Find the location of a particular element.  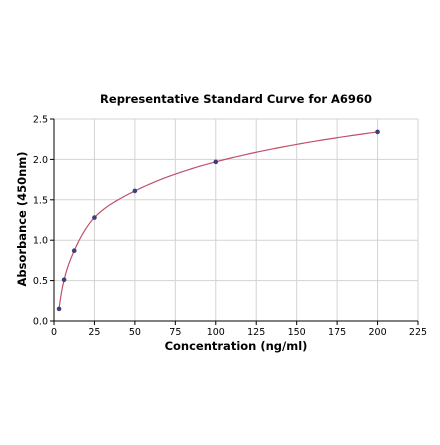

y-tick-label: 1.0 is located at coordinates (40, 241).